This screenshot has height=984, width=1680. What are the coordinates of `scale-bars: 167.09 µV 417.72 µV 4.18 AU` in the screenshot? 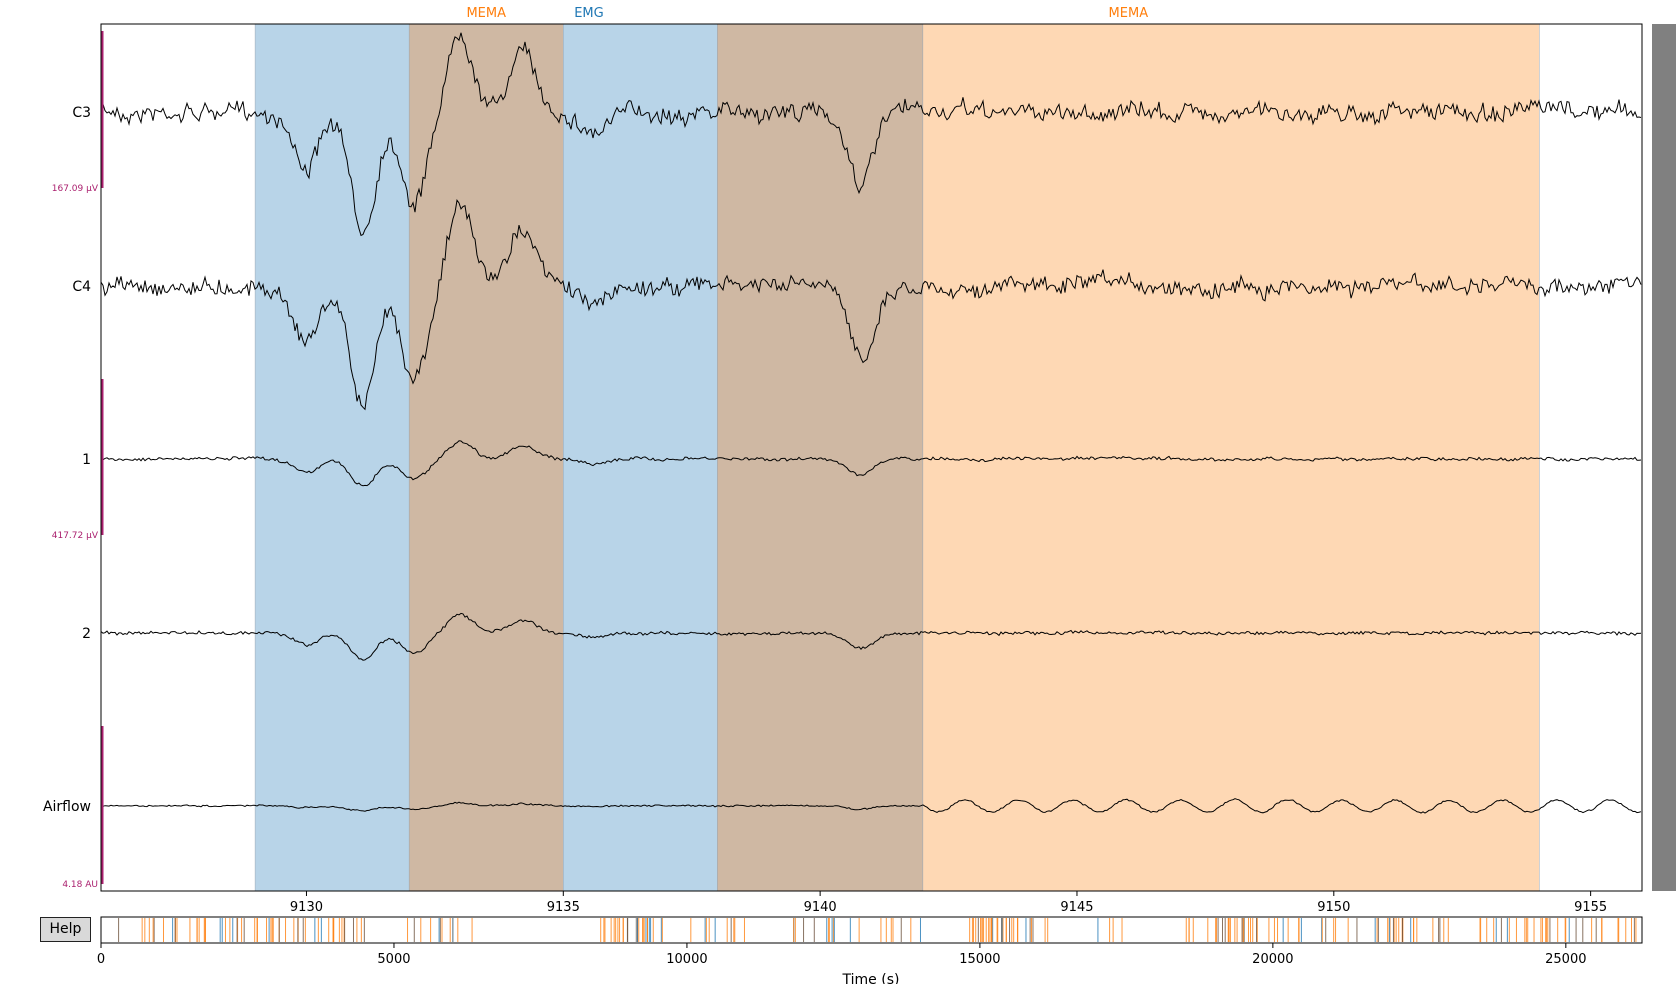 It's located at (78, 460).